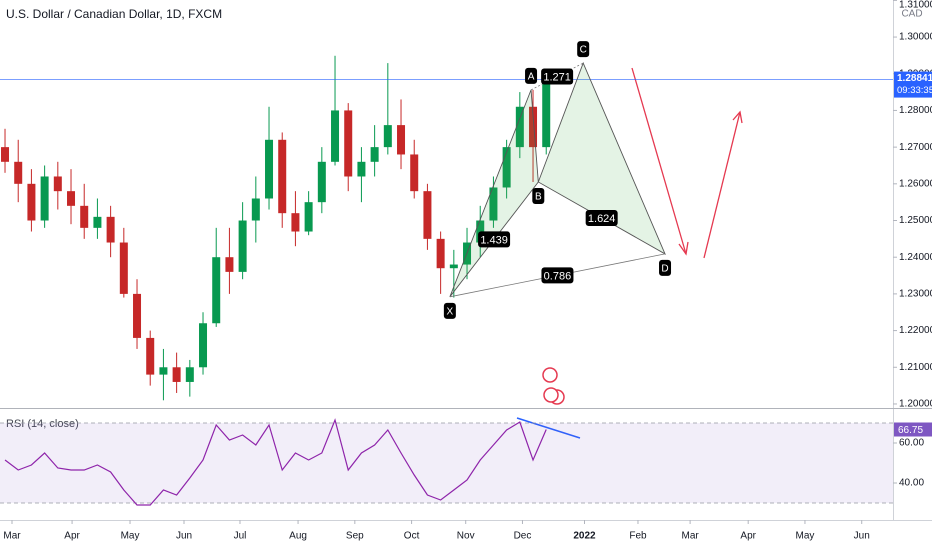 The image size is (932, 550). What do you see at coordinates (42, 424) in the screenshot?
I see `rsi-title: RSI (14, close)` at bounding box center [42, 424].